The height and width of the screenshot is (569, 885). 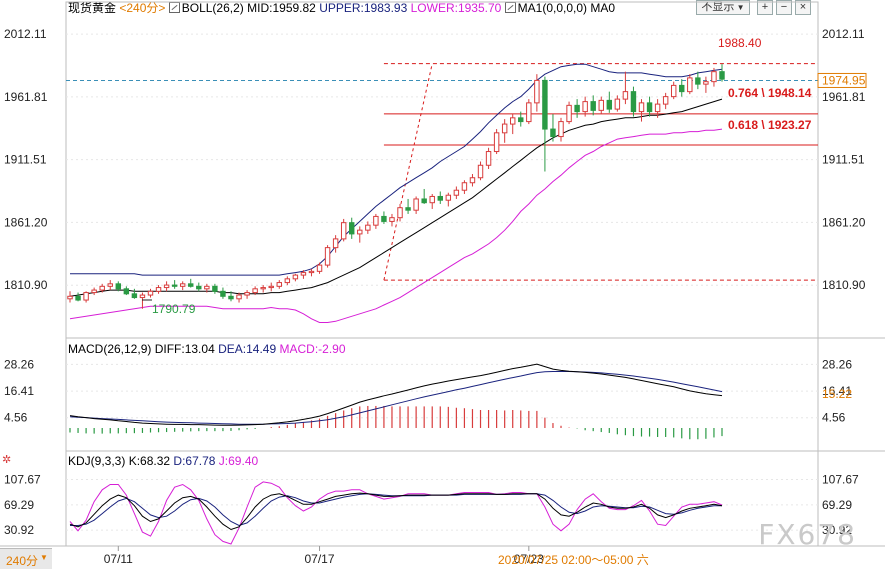 I want to click on main-ytick-right: 1810.90, so click(x=844, y=285).